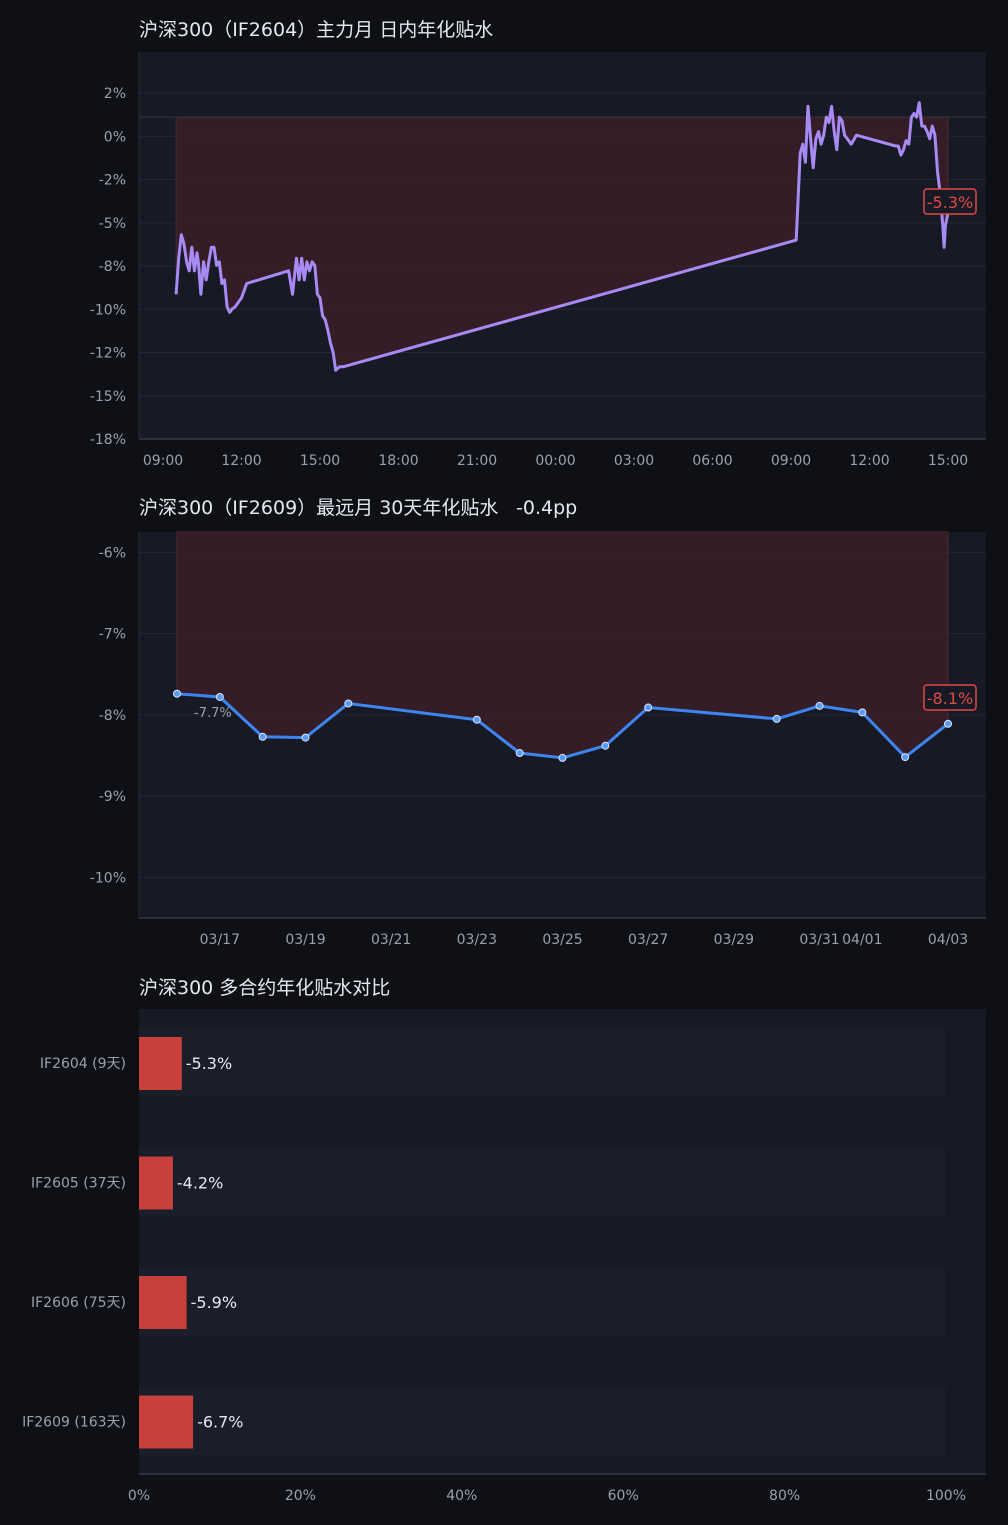  What do you see at coordinates (112, 181) in the screenshot?
I see `chart1-y-tick-label: -2%` at bounding box center [112, 181].